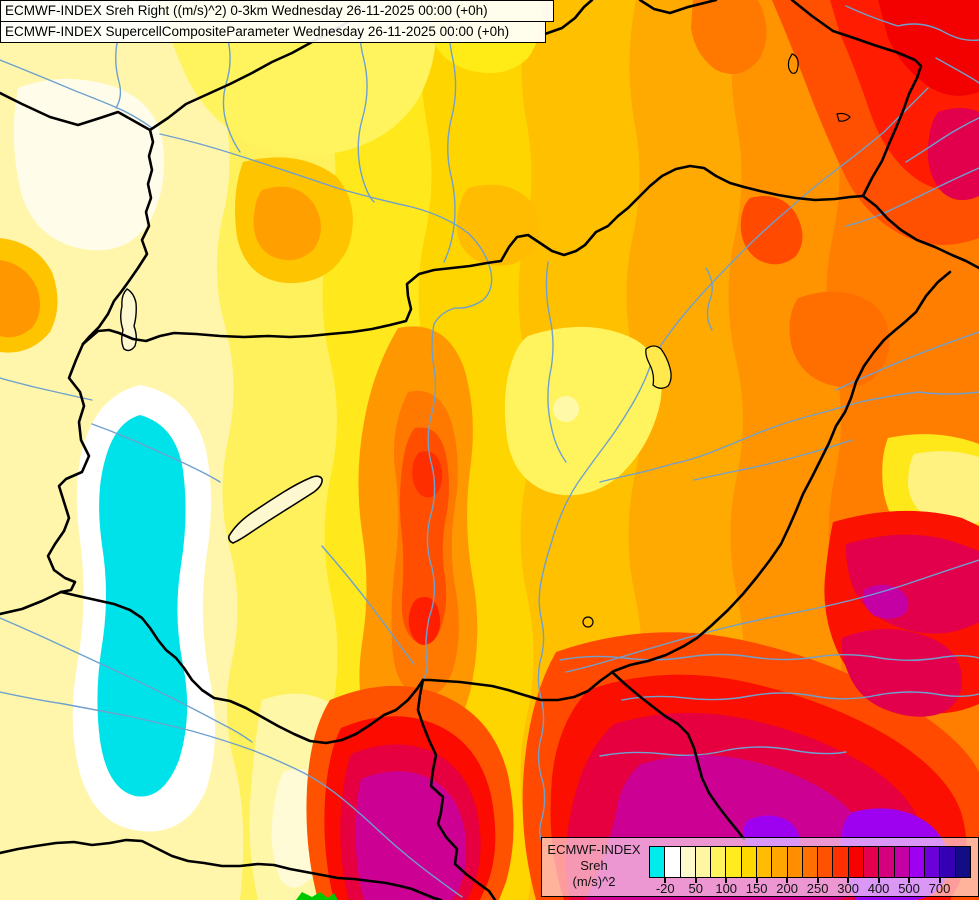 The width and height of the screenshot is (979, 900). Describe the element at coordinates (594, 849) in the screenshot. I see `legend-product-label: ECMWF-INDEX` at that location.